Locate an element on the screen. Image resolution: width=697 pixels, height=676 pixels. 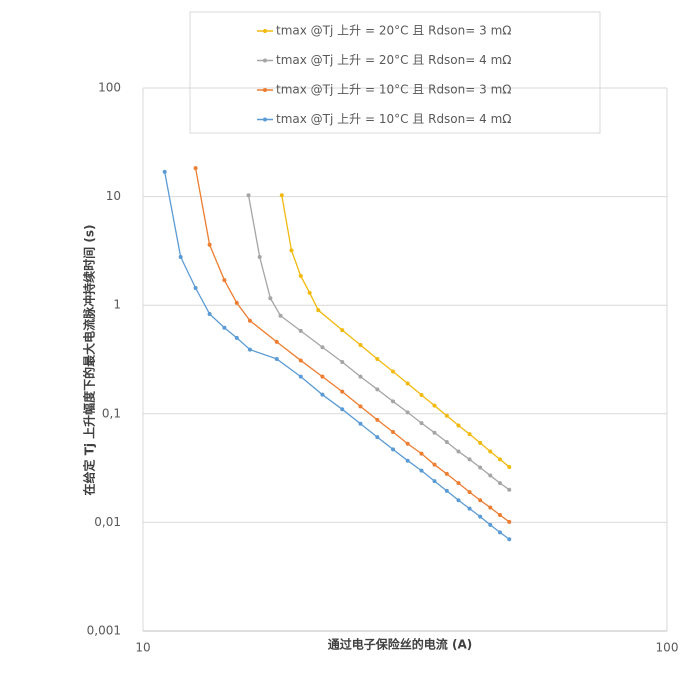
y-axis-title: 在给定 Tj 上升幅度下的最大电流脉冲持续时间 (s) is located at coordinates (89, 360).